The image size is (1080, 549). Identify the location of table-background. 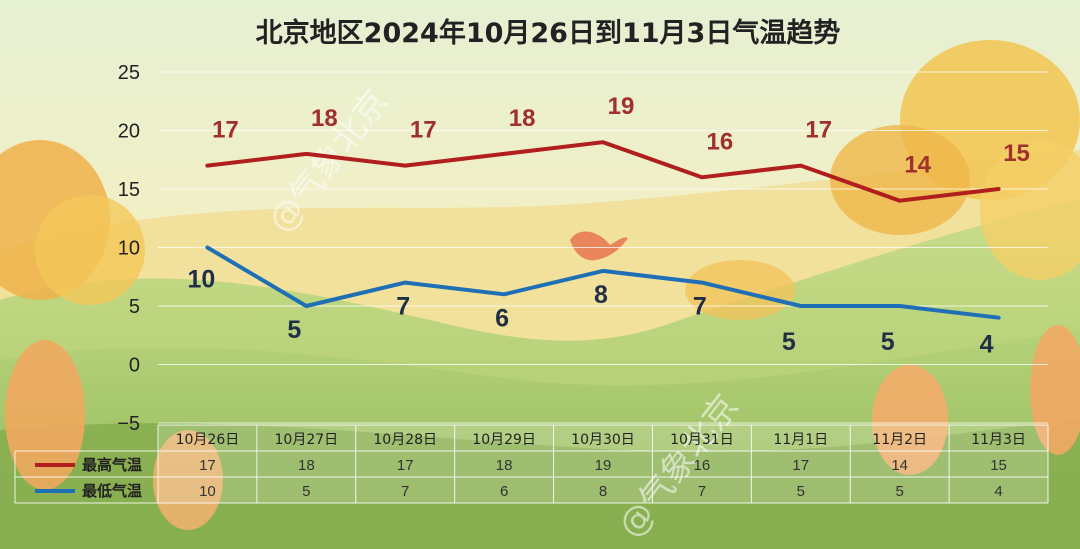
(603, 464).